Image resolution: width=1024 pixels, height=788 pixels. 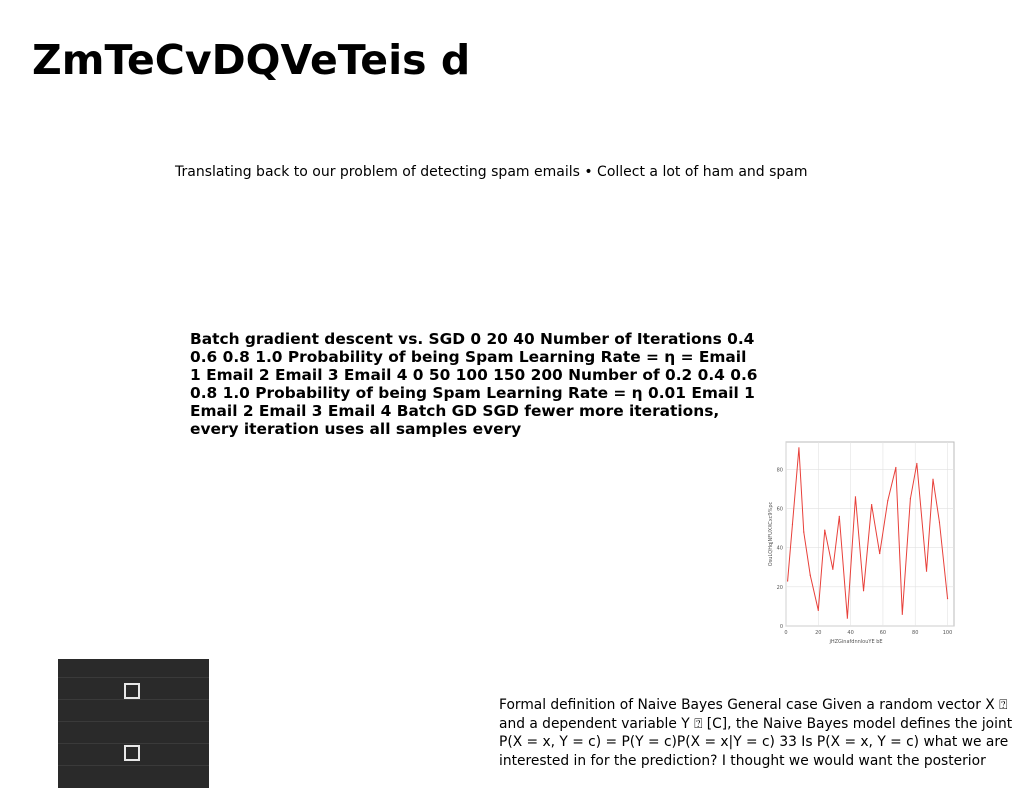 What do you see at coordinates (780, 588) in the screenshot?
I see `y-tick-label: 20` at bounding box center [780, 588].